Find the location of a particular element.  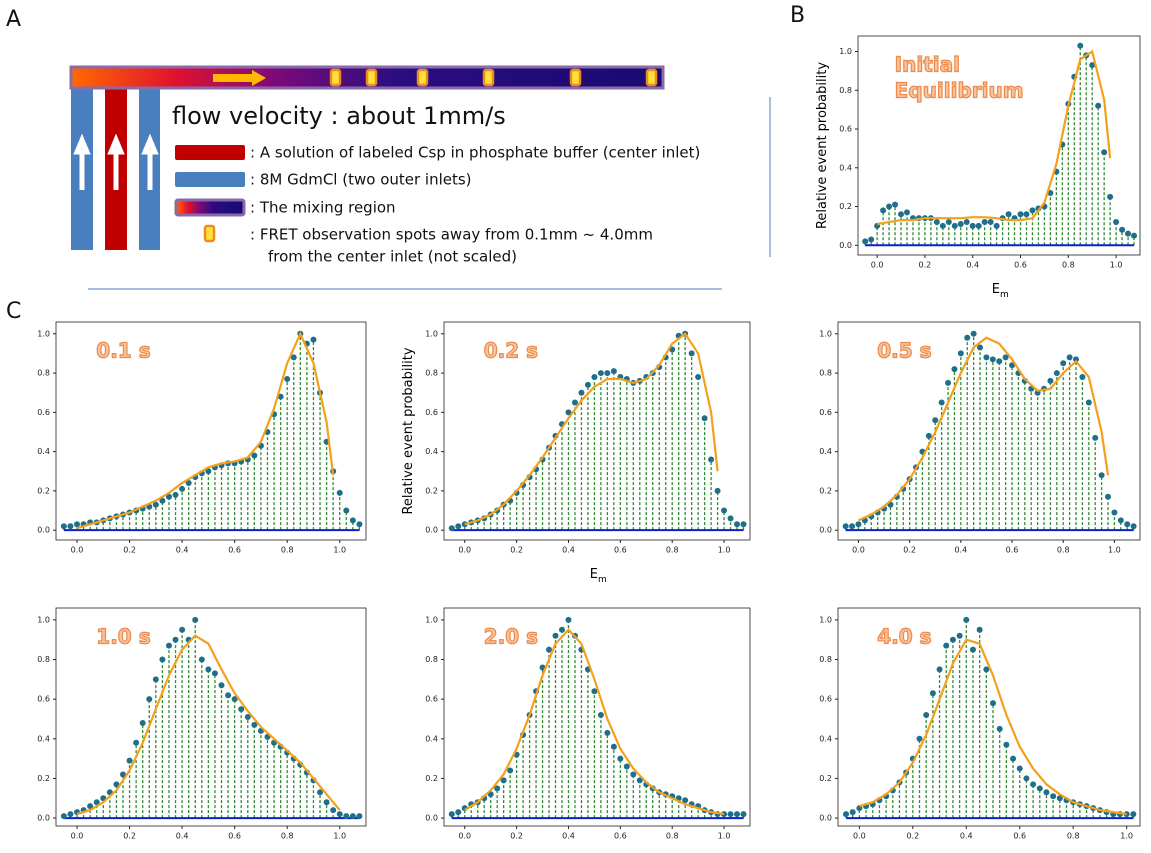

x-tick-label: 0.6 is located at coordinates (1019, 836).